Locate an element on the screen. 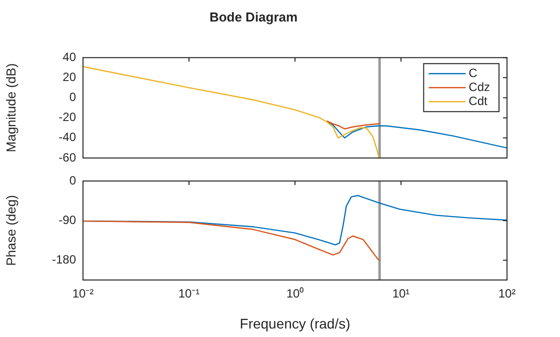  x-tick-label: 10⁻¹ is located at coordinates (189, 293).